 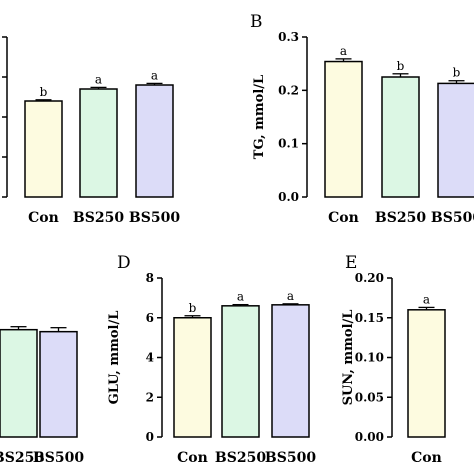 I want to click on y-tick-label: 0, so click(x=150, y=437).